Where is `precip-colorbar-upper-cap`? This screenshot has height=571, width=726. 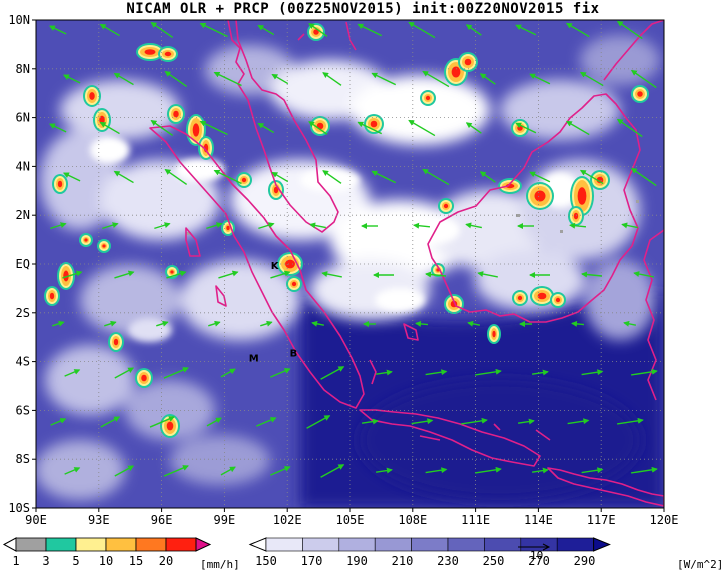 precip-colorbar-upper-cap is located at coordinates (203, 544).